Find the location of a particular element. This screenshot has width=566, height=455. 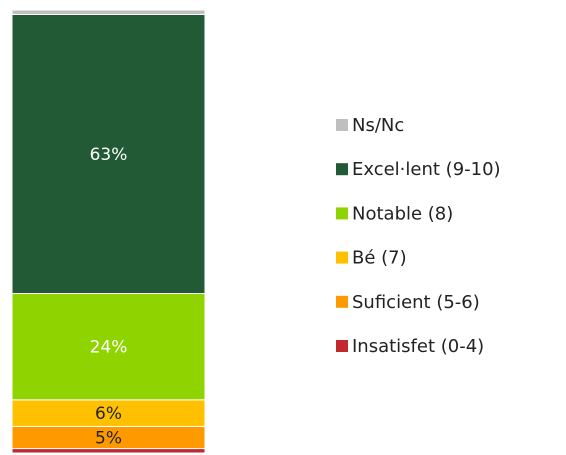

value-label: 6% is located at coordinates (108, 414).